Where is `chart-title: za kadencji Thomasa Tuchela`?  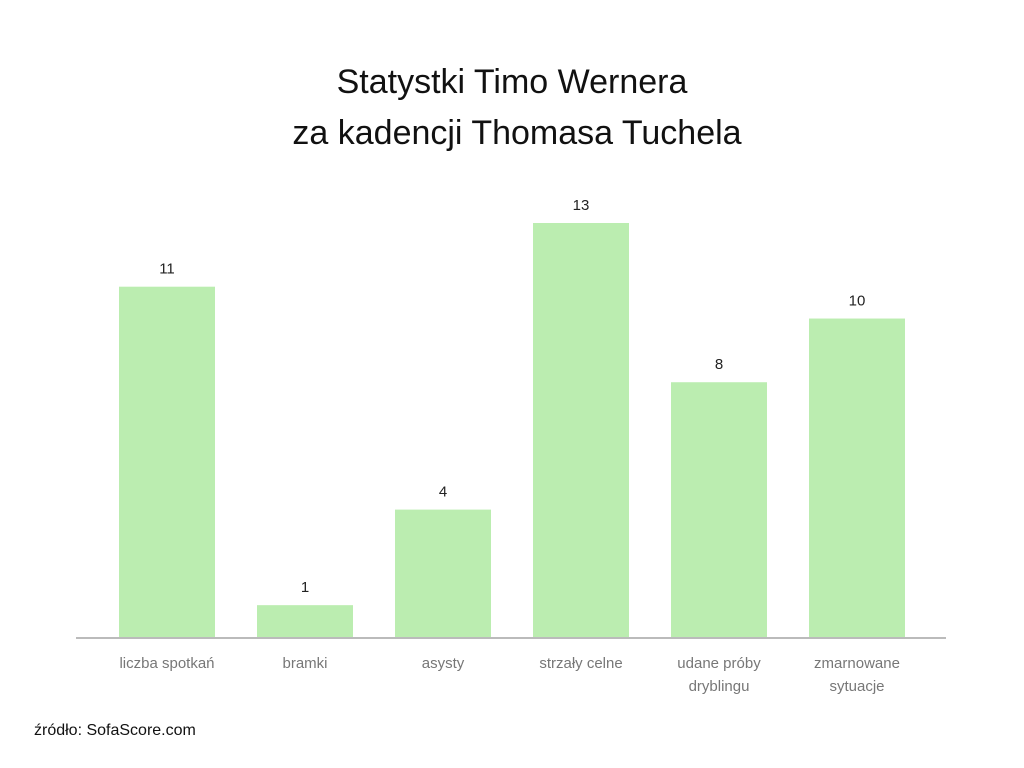 chart-title: za kadencji Thomasa Tuchela is located at coordinates (516, 133).